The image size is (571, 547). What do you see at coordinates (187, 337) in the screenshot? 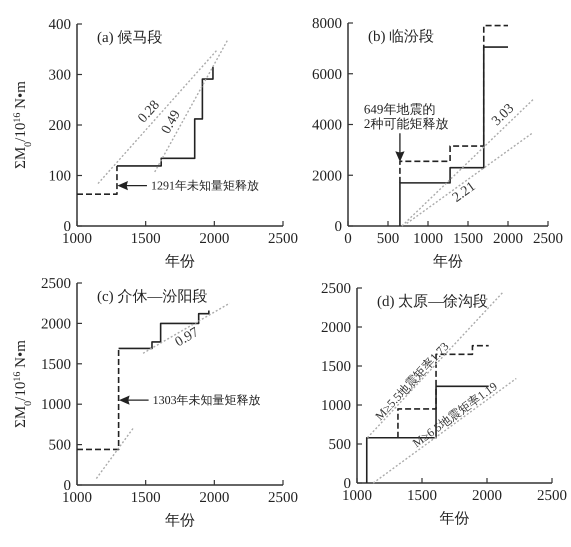
I see `text: 0.97` at bounding box center [187, 337].